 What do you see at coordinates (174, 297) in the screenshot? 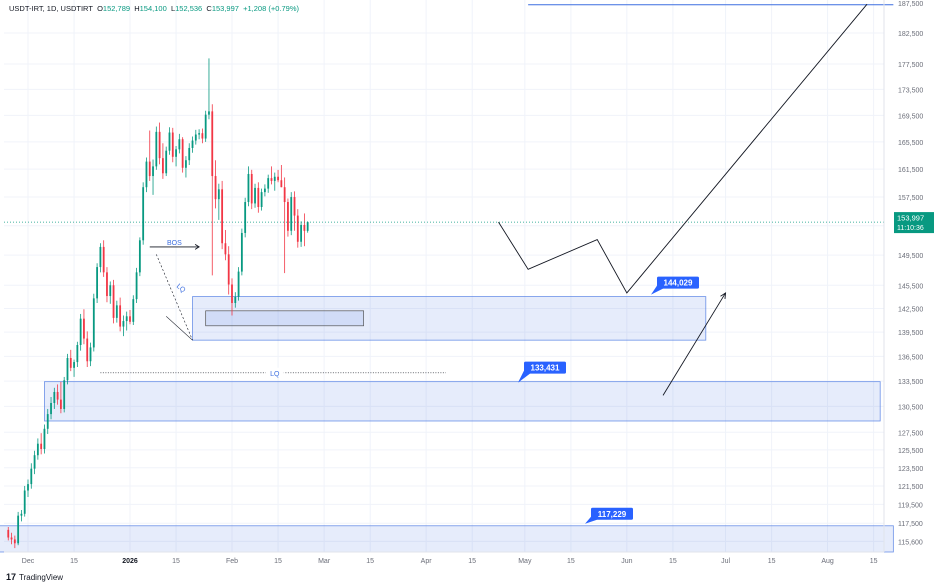
I see `lq-diagonal` at bounding box center [174, 297].